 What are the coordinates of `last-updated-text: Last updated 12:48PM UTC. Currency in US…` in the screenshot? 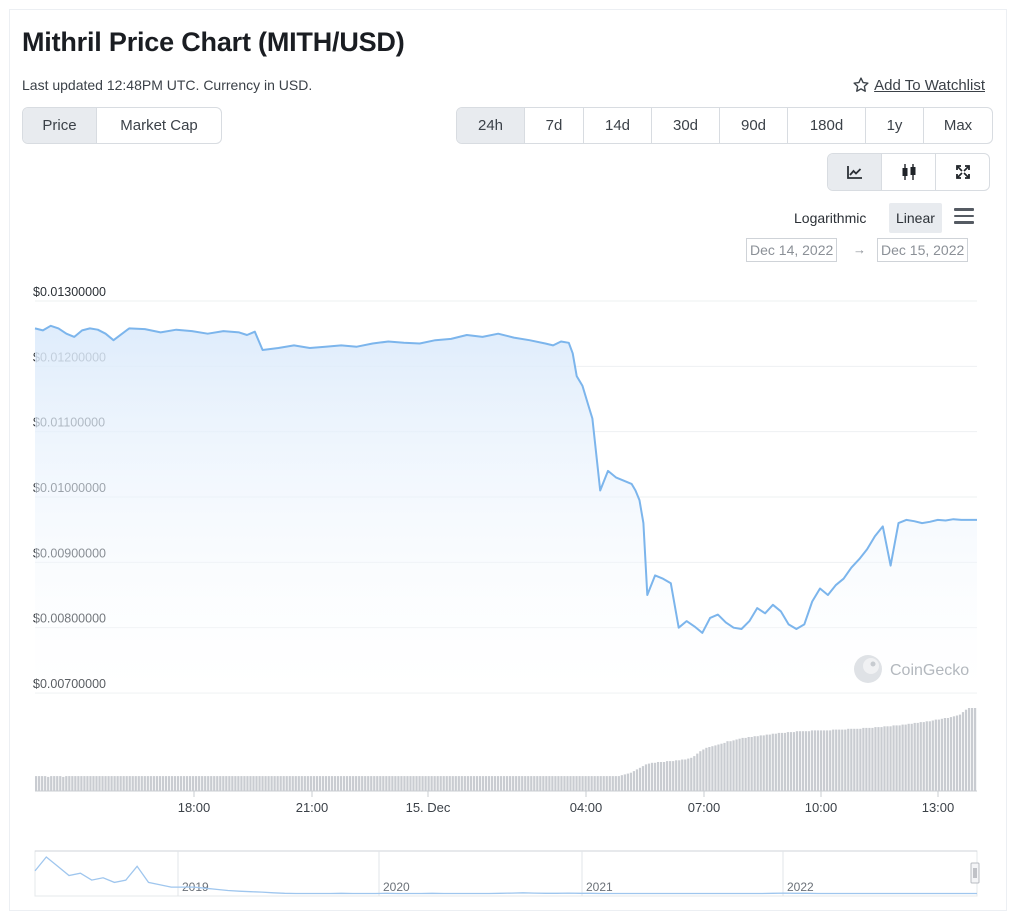 It's located at (167, 85).